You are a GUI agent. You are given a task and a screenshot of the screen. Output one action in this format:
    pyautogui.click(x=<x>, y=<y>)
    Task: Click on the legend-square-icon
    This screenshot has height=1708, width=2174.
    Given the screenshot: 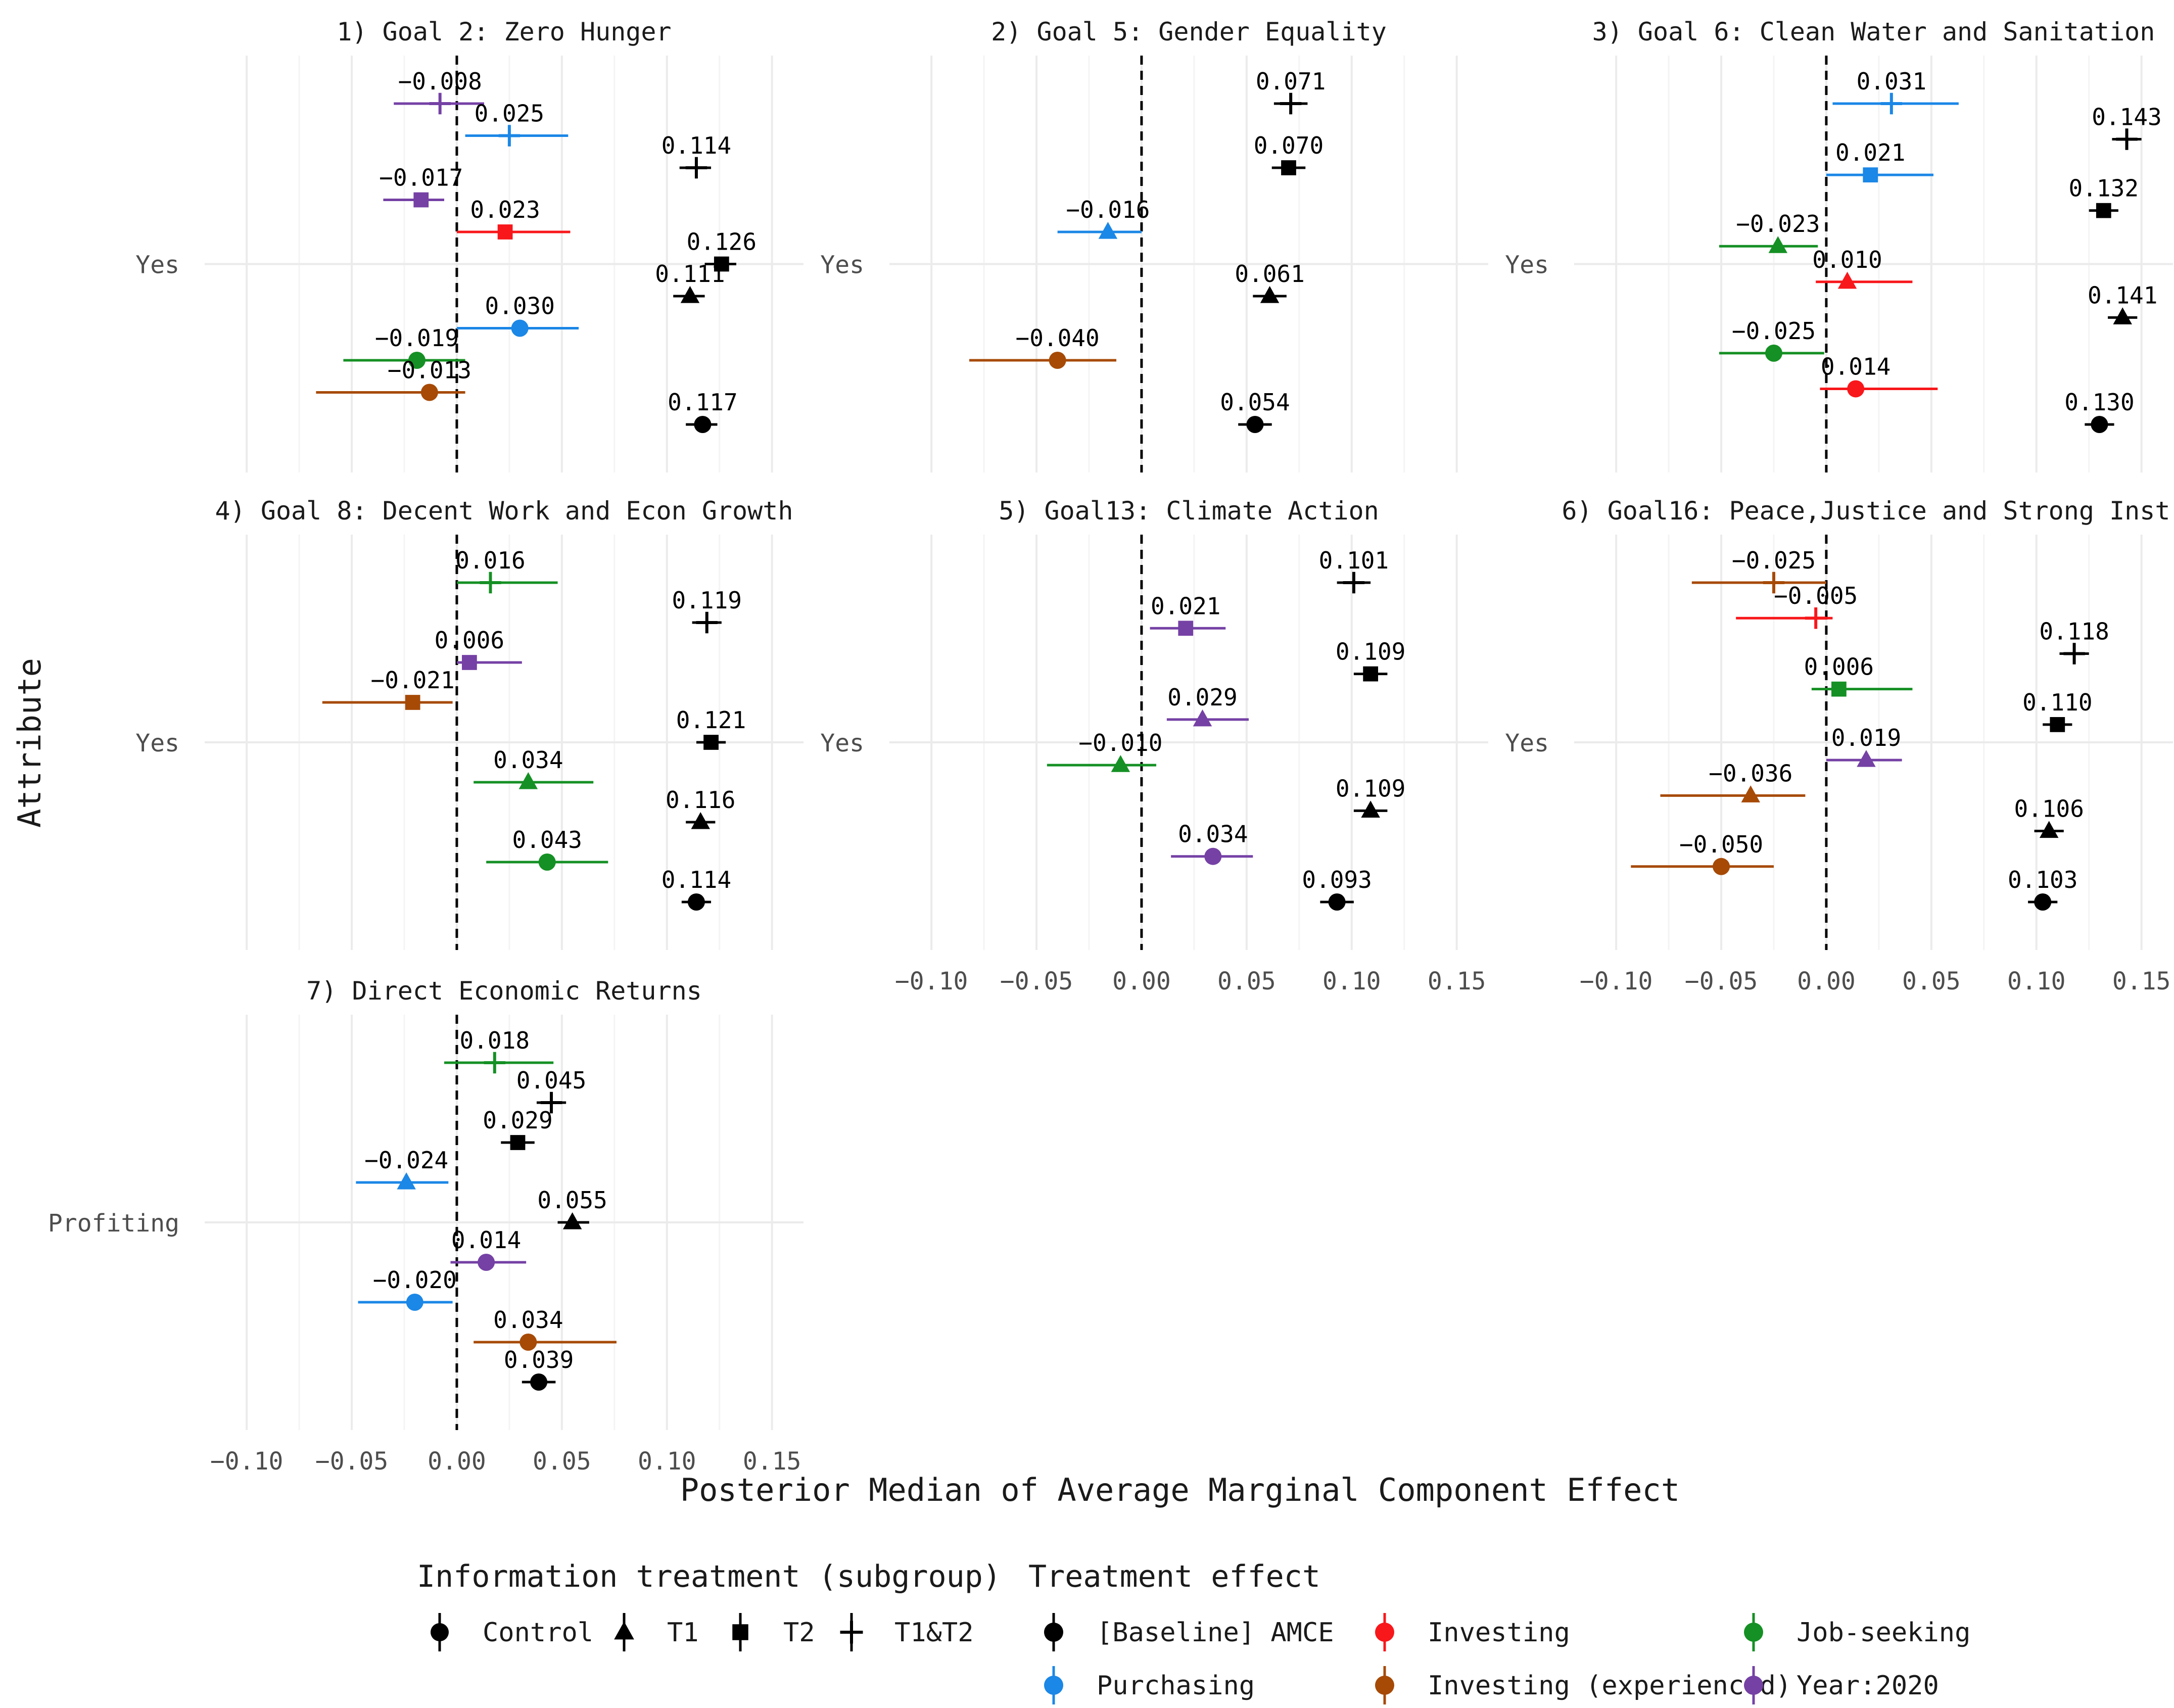 What is the action you would take?
    pyautogui.click(x=740, y=1632)
    